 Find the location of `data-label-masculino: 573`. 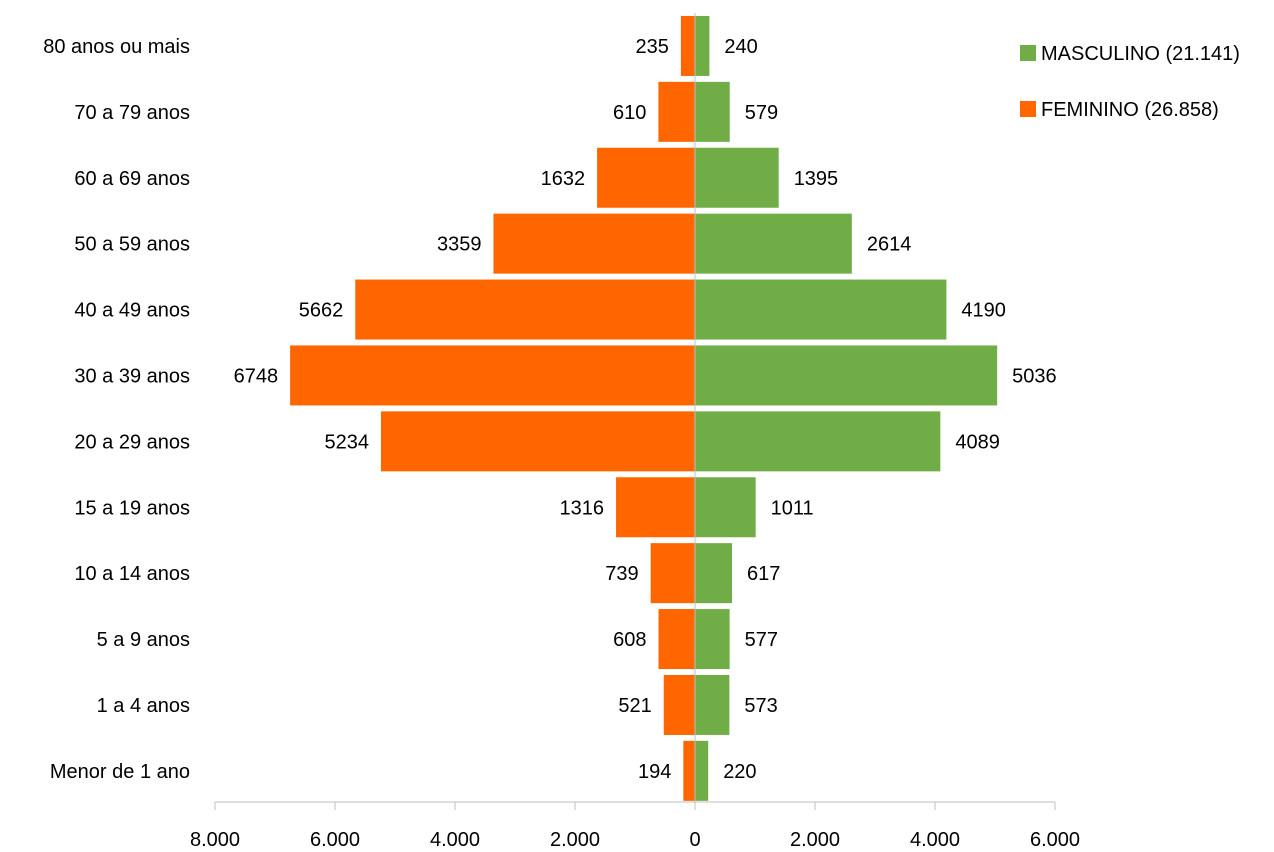

data-label-masculino: 573 is located at coordinates (760, 706).